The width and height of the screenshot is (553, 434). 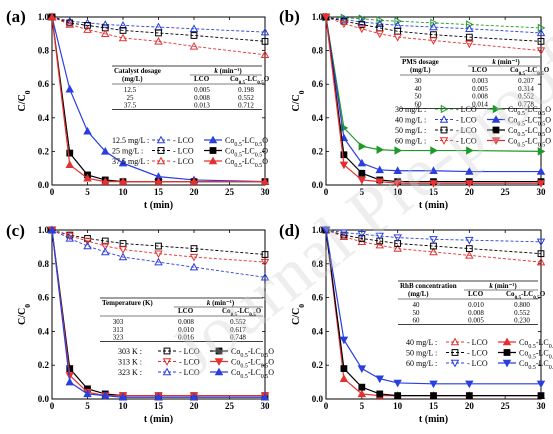 What do you see at coordinates (44, 365) in the screenshot?
I see `y-tick-label: 0.2` at bounding box center [44, 365].